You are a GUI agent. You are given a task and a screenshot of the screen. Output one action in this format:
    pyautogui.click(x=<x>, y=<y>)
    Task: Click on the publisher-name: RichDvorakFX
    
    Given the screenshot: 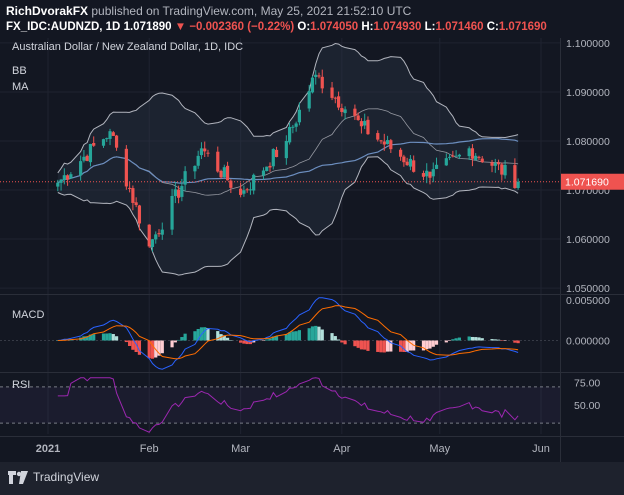 What is the action you would take?
    pyautogui.click(x=47, y=11)
    